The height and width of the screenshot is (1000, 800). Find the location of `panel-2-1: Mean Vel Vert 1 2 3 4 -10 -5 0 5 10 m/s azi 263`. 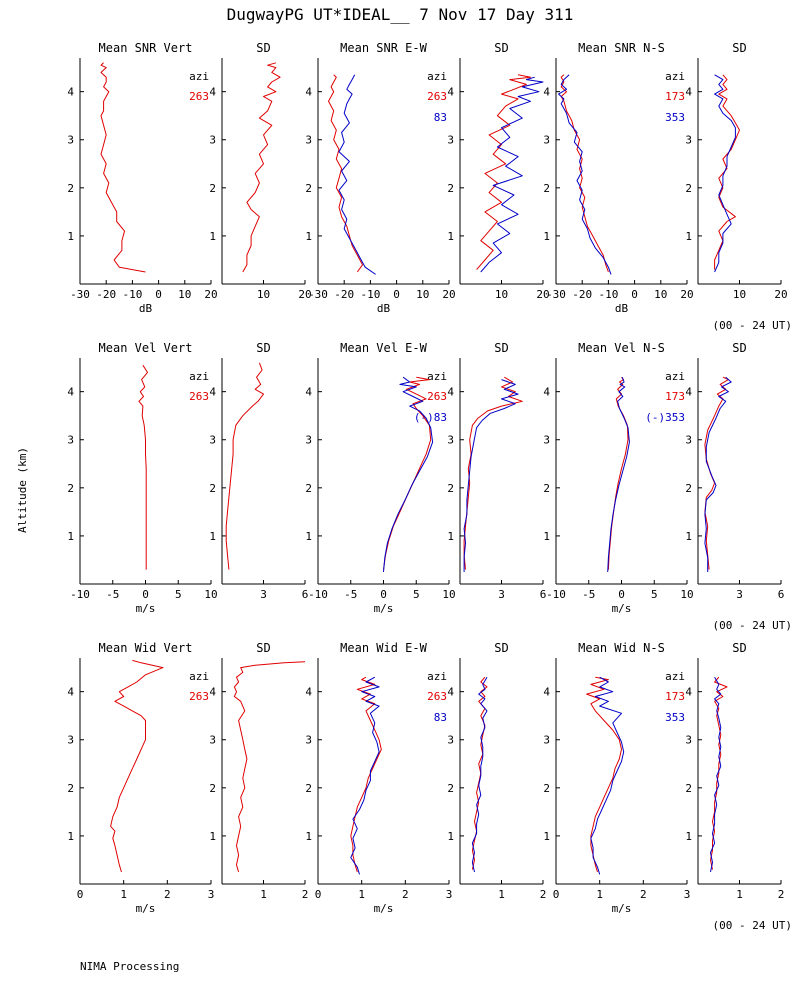

panel-2-1: Mean Vel Vert 1 2 3 4 -10 -5 0 5 10 m/s azi 263 is located at coordinates (142, 478).